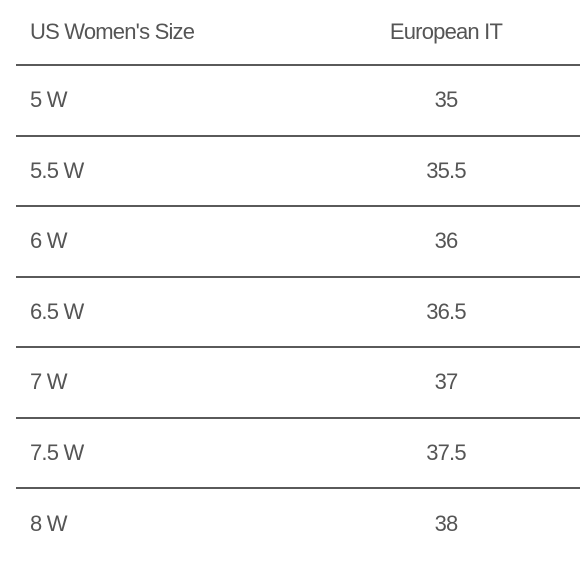 The height and width of the screenshot is (580, 580). I want to click on header-row: US Women's Size European IT, so click(298, 33).